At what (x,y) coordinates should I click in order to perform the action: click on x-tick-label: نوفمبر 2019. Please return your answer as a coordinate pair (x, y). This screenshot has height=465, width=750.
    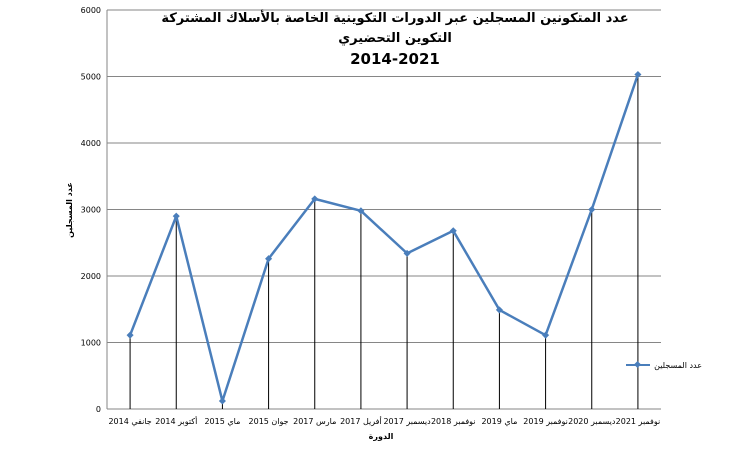
    Looking at the image, I should click on (545, 421).